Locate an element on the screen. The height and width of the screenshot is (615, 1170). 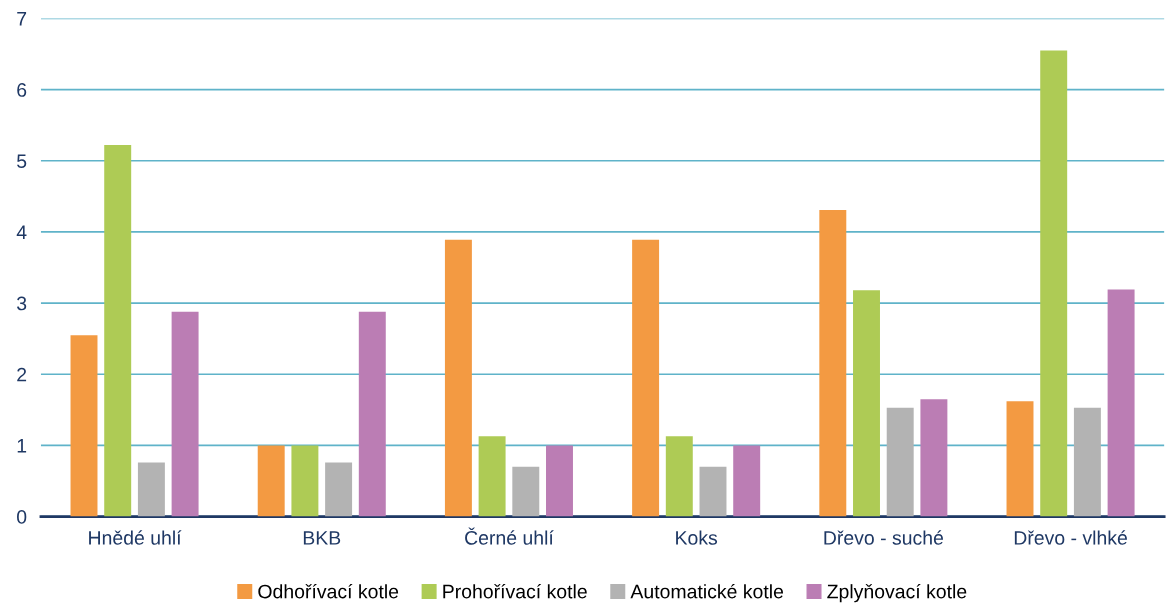
x-tick-label: Koks is located at coordinates (697, 537).